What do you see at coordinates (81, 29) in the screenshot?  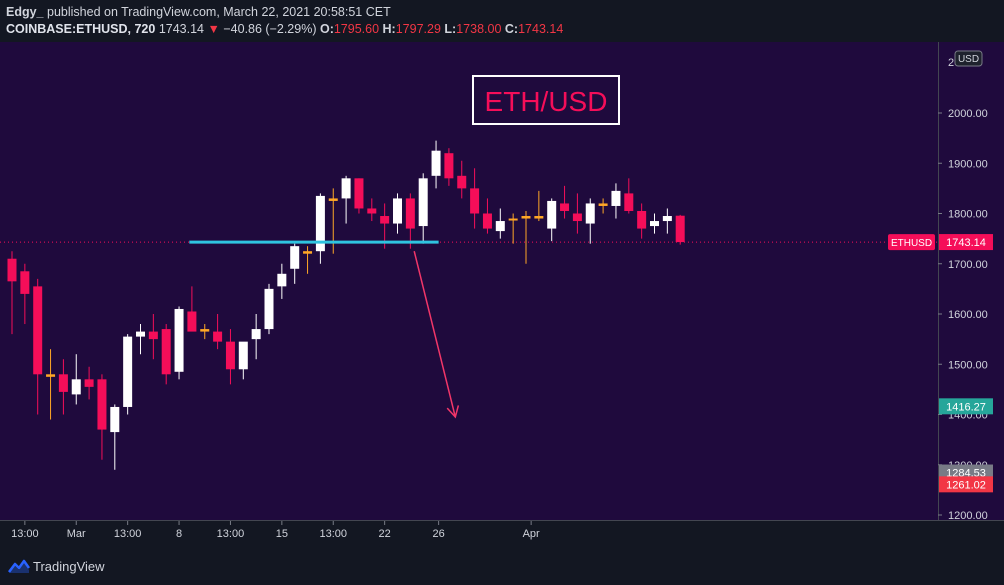 I see `symbol-interval: COINBASE:ETHUSD, 720` at bounding box center [81, 29].